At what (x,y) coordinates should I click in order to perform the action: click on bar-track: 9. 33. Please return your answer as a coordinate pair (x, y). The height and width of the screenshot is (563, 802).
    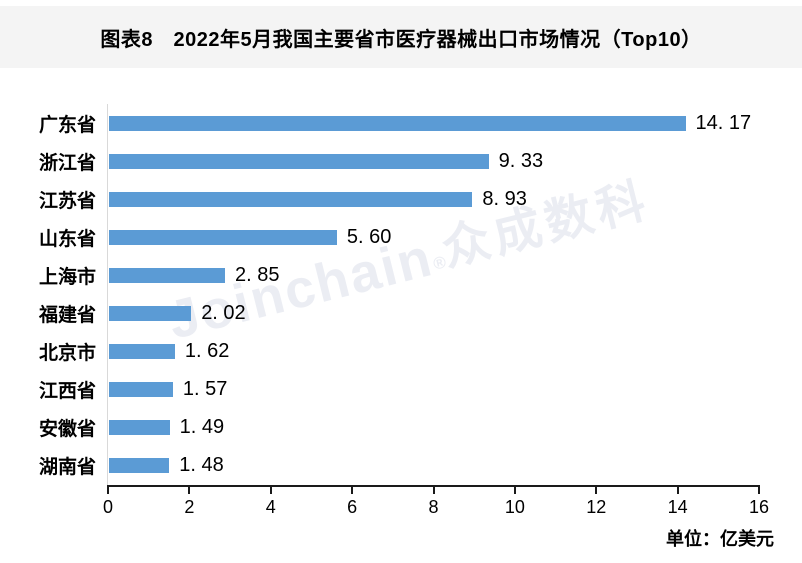
    Looking at the image, I should click on (434, 160).